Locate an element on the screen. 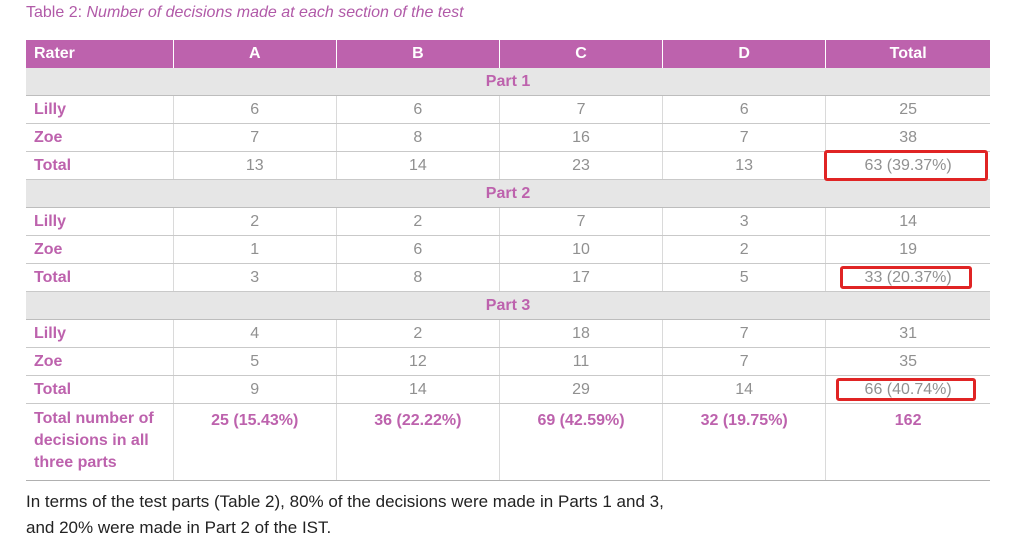 This screenshot has width=1032, height=550. part-header-row: Part 2 is located at coordinates (508, 193).